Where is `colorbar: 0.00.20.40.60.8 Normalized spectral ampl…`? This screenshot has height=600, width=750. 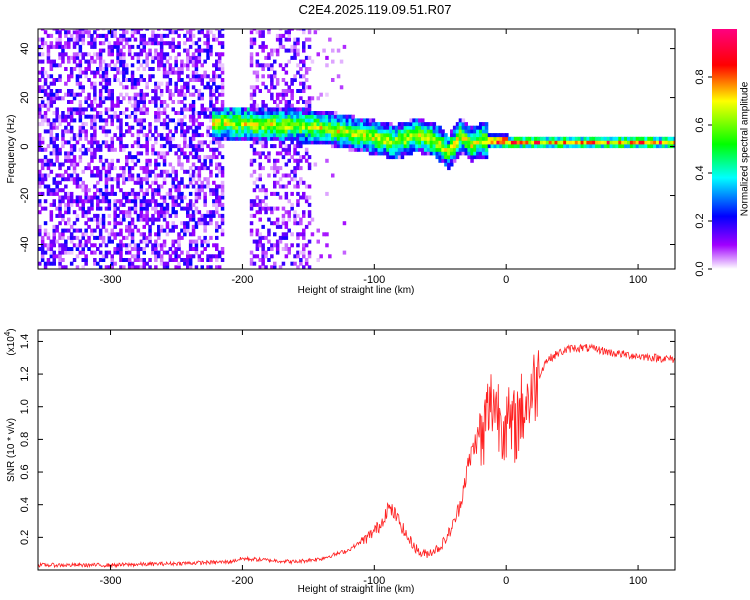 colorbar: 0.00.20.40.60.8 Normalized spectral ampl… is located at coordinates (722, 153).